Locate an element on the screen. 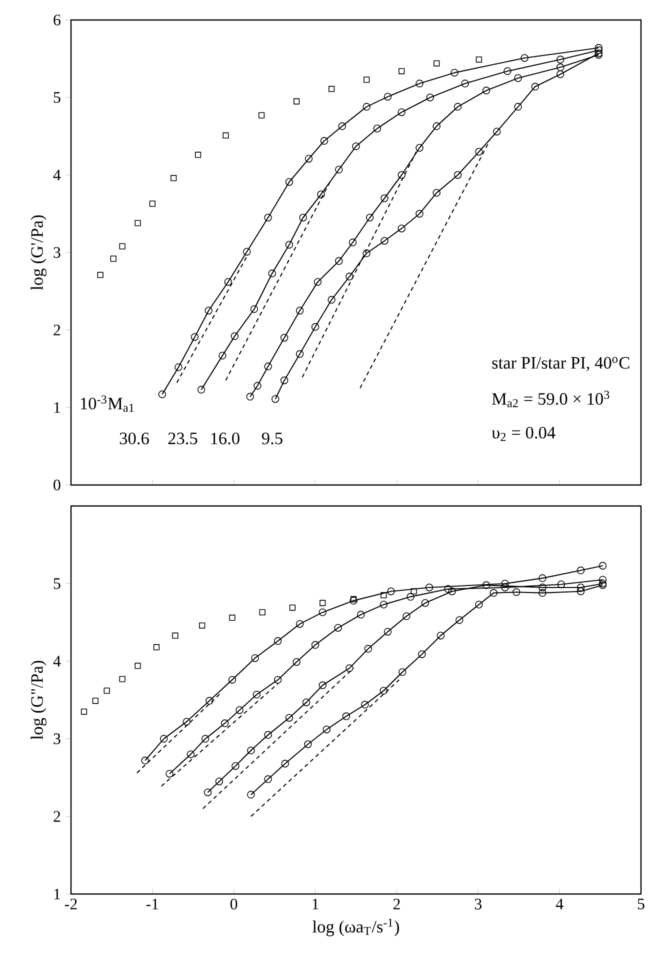 The height and width of the screenshot is (963, 654). x-tick-label: 4 is located at coordinates (560, 904).